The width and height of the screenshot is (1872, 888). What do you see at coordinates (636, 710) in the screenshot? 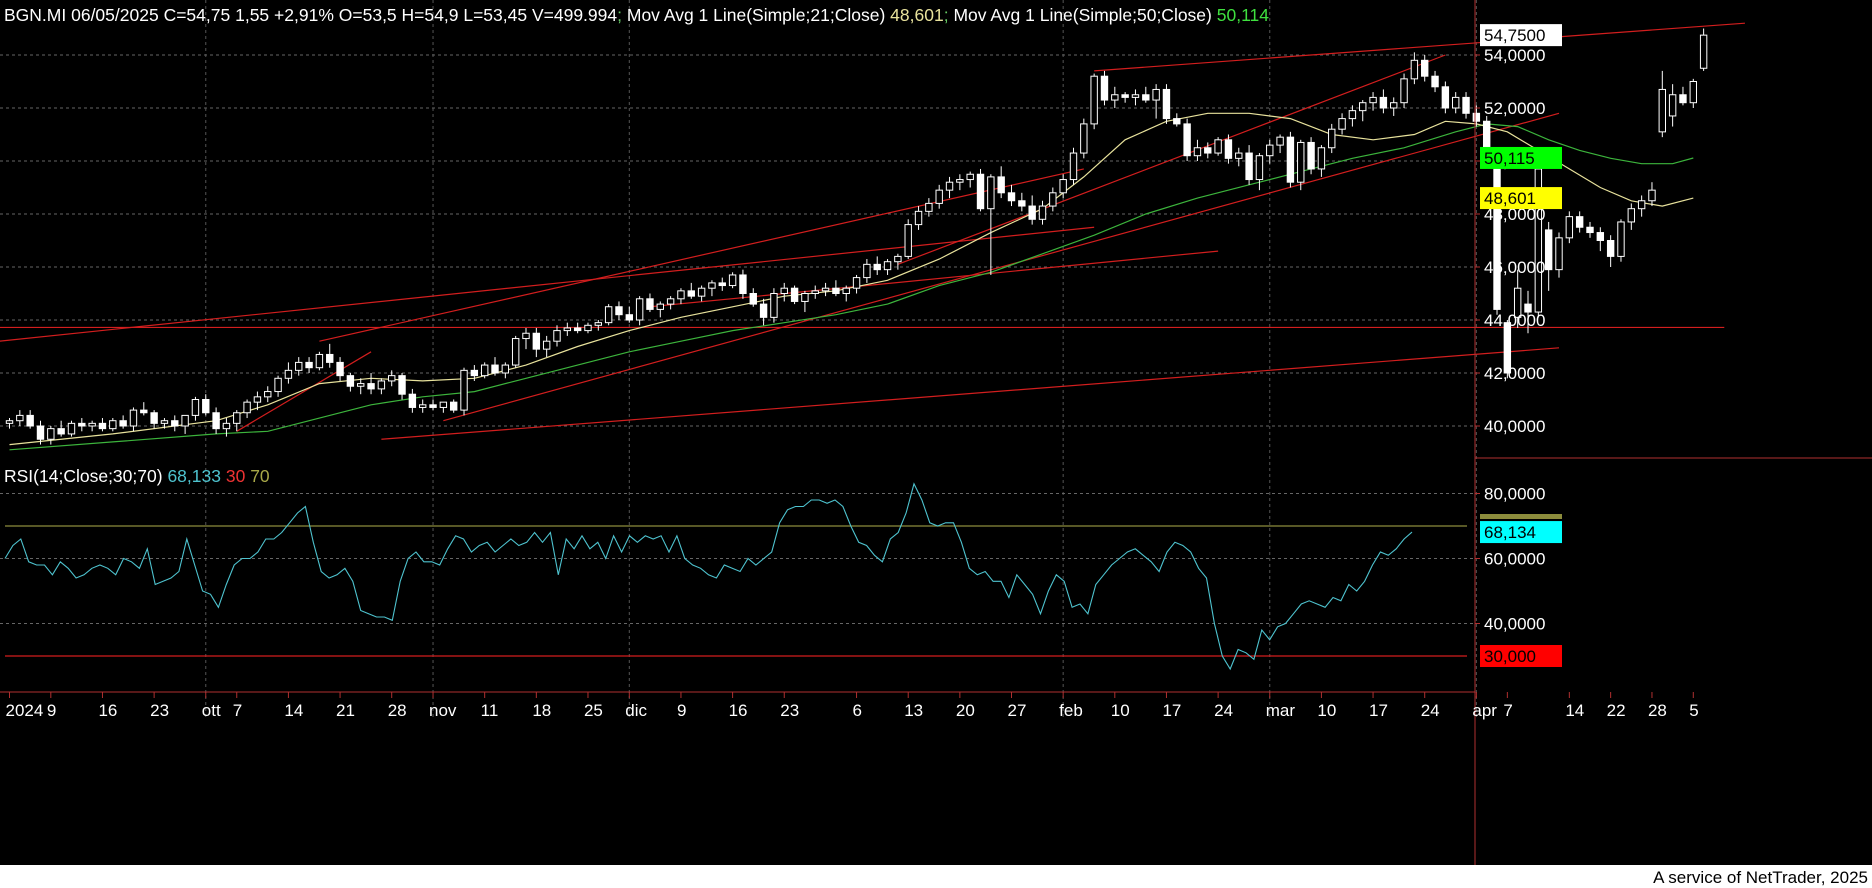
I see `date-tick-label: dic` at bounding box center [636, 710].